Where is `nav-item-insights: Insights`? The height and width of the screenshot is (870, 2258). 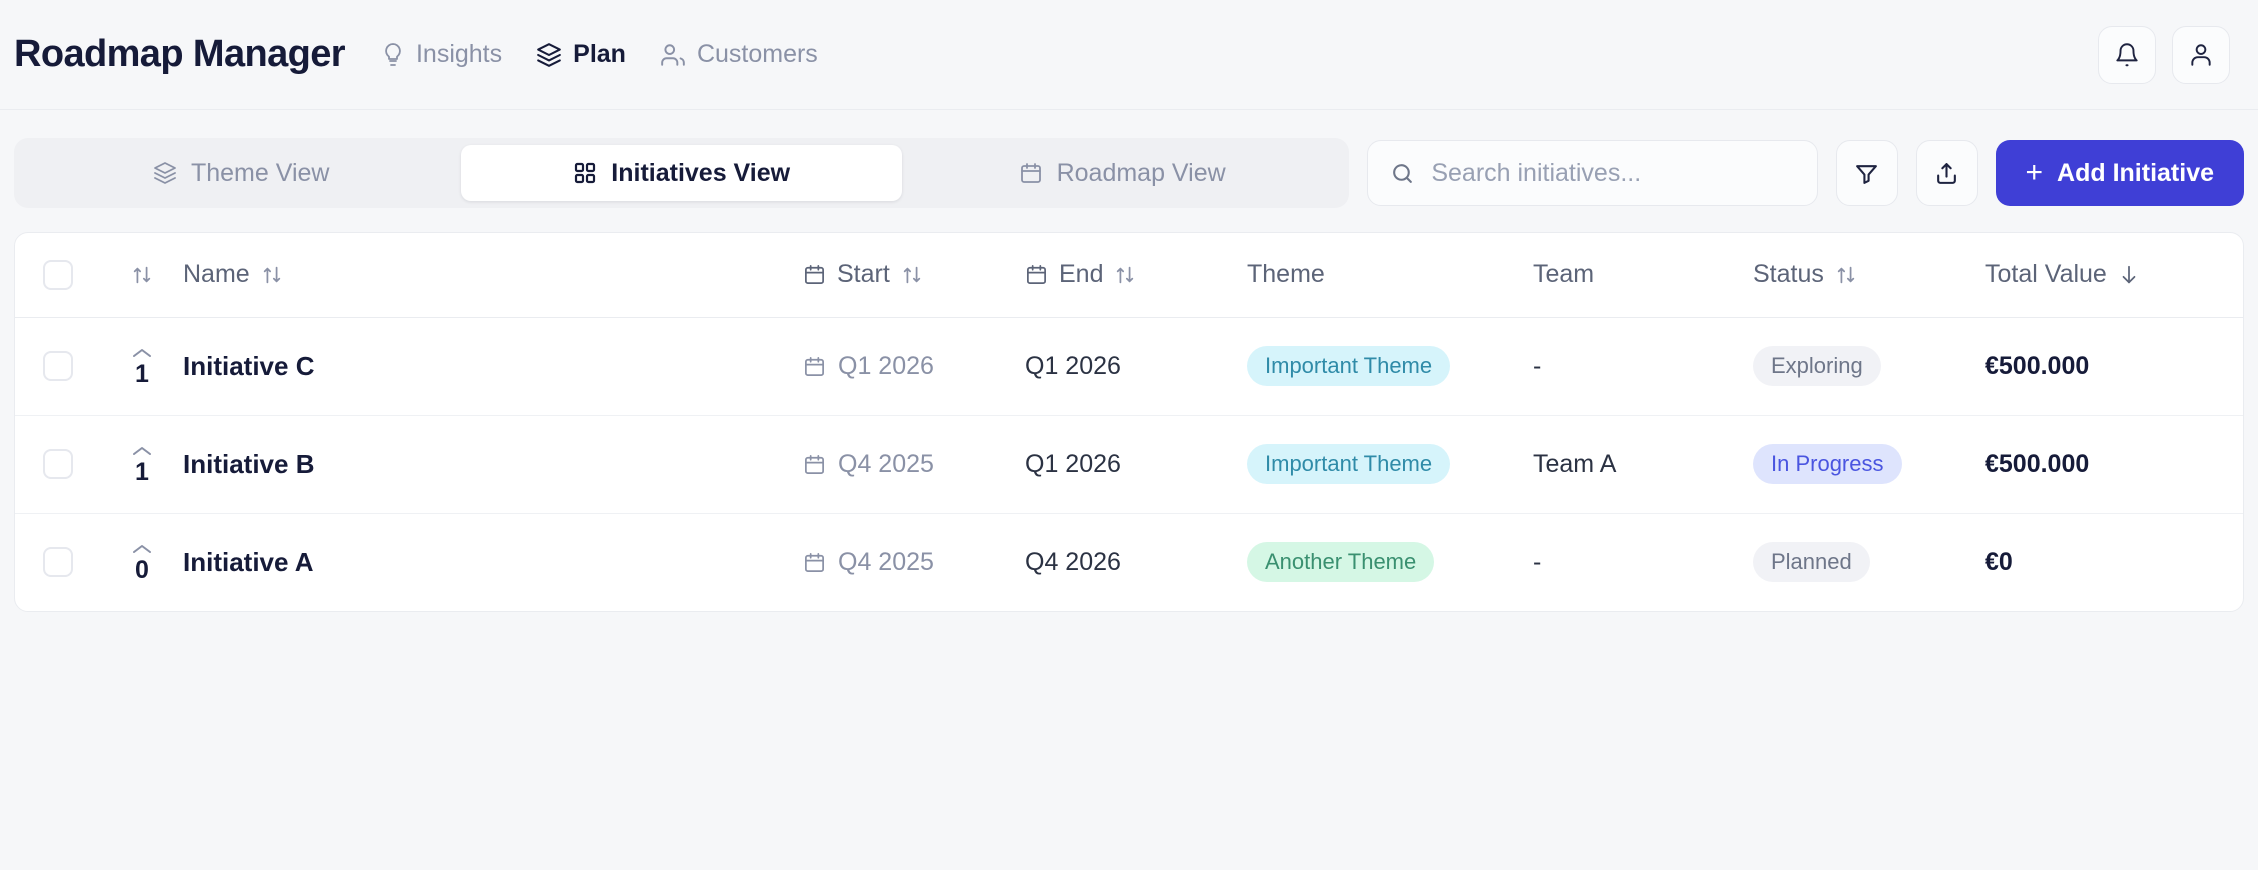
nav-item-insights: Insights is located at coordinates (441, 54).